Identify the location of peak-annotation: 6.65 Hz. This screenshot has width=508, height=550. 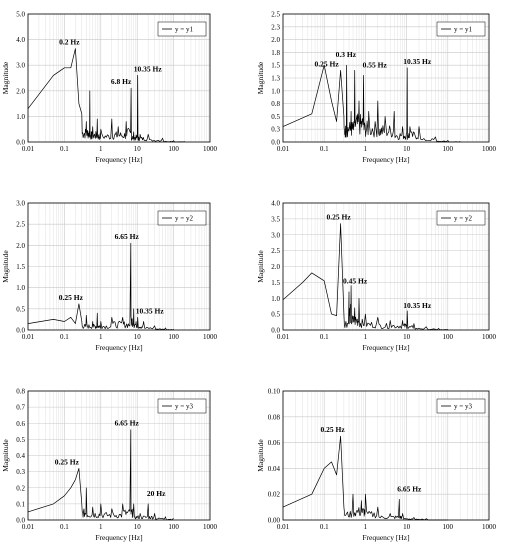
(409, 488).